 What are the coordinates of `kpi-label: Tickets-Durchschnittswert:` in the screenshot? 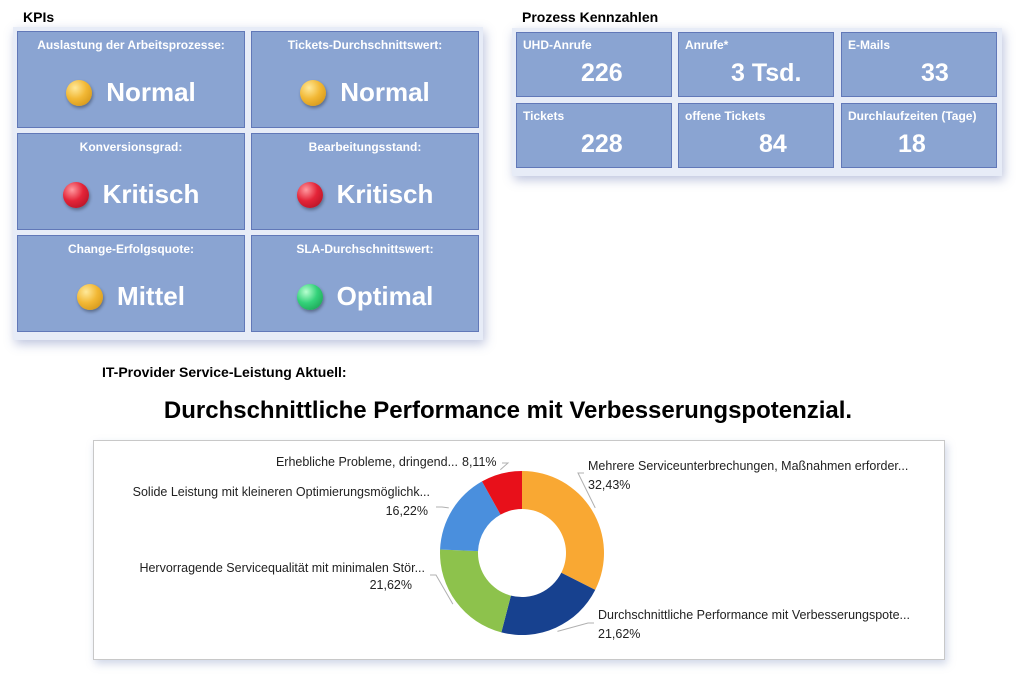 It's located at (365, 45).